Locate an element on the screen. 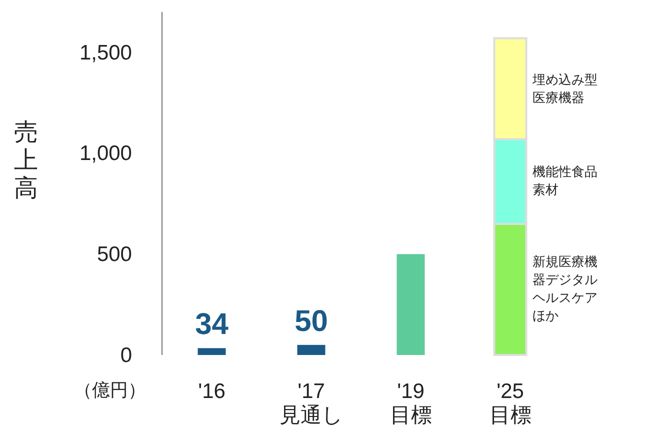  series-label: 埋め込み型医療機器 is located at coordinates (565, 88).